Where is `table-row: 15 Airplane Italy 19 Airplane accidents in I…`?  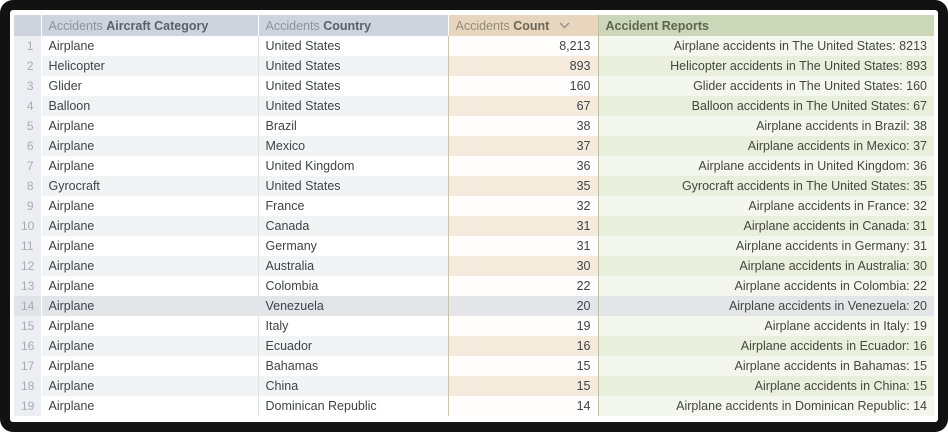
table-row: 15 Airplane Italy 19 Airplane accidents in I… is located at coordinates (474, 326).